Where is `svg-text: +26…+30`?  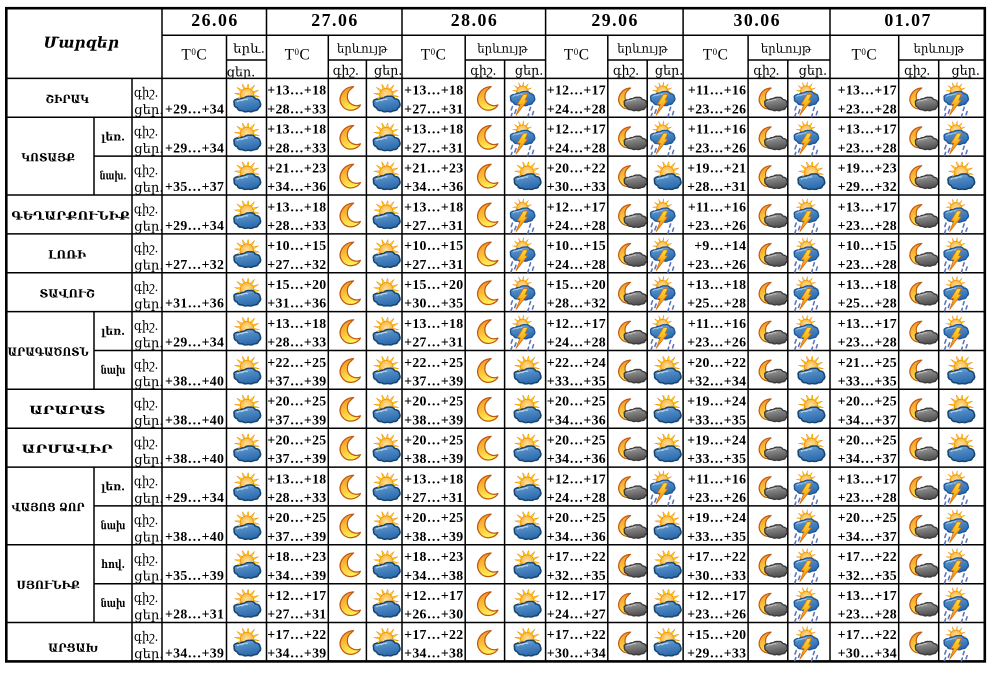 svg-text: +26…+30 is located at coordinates (433, 614).